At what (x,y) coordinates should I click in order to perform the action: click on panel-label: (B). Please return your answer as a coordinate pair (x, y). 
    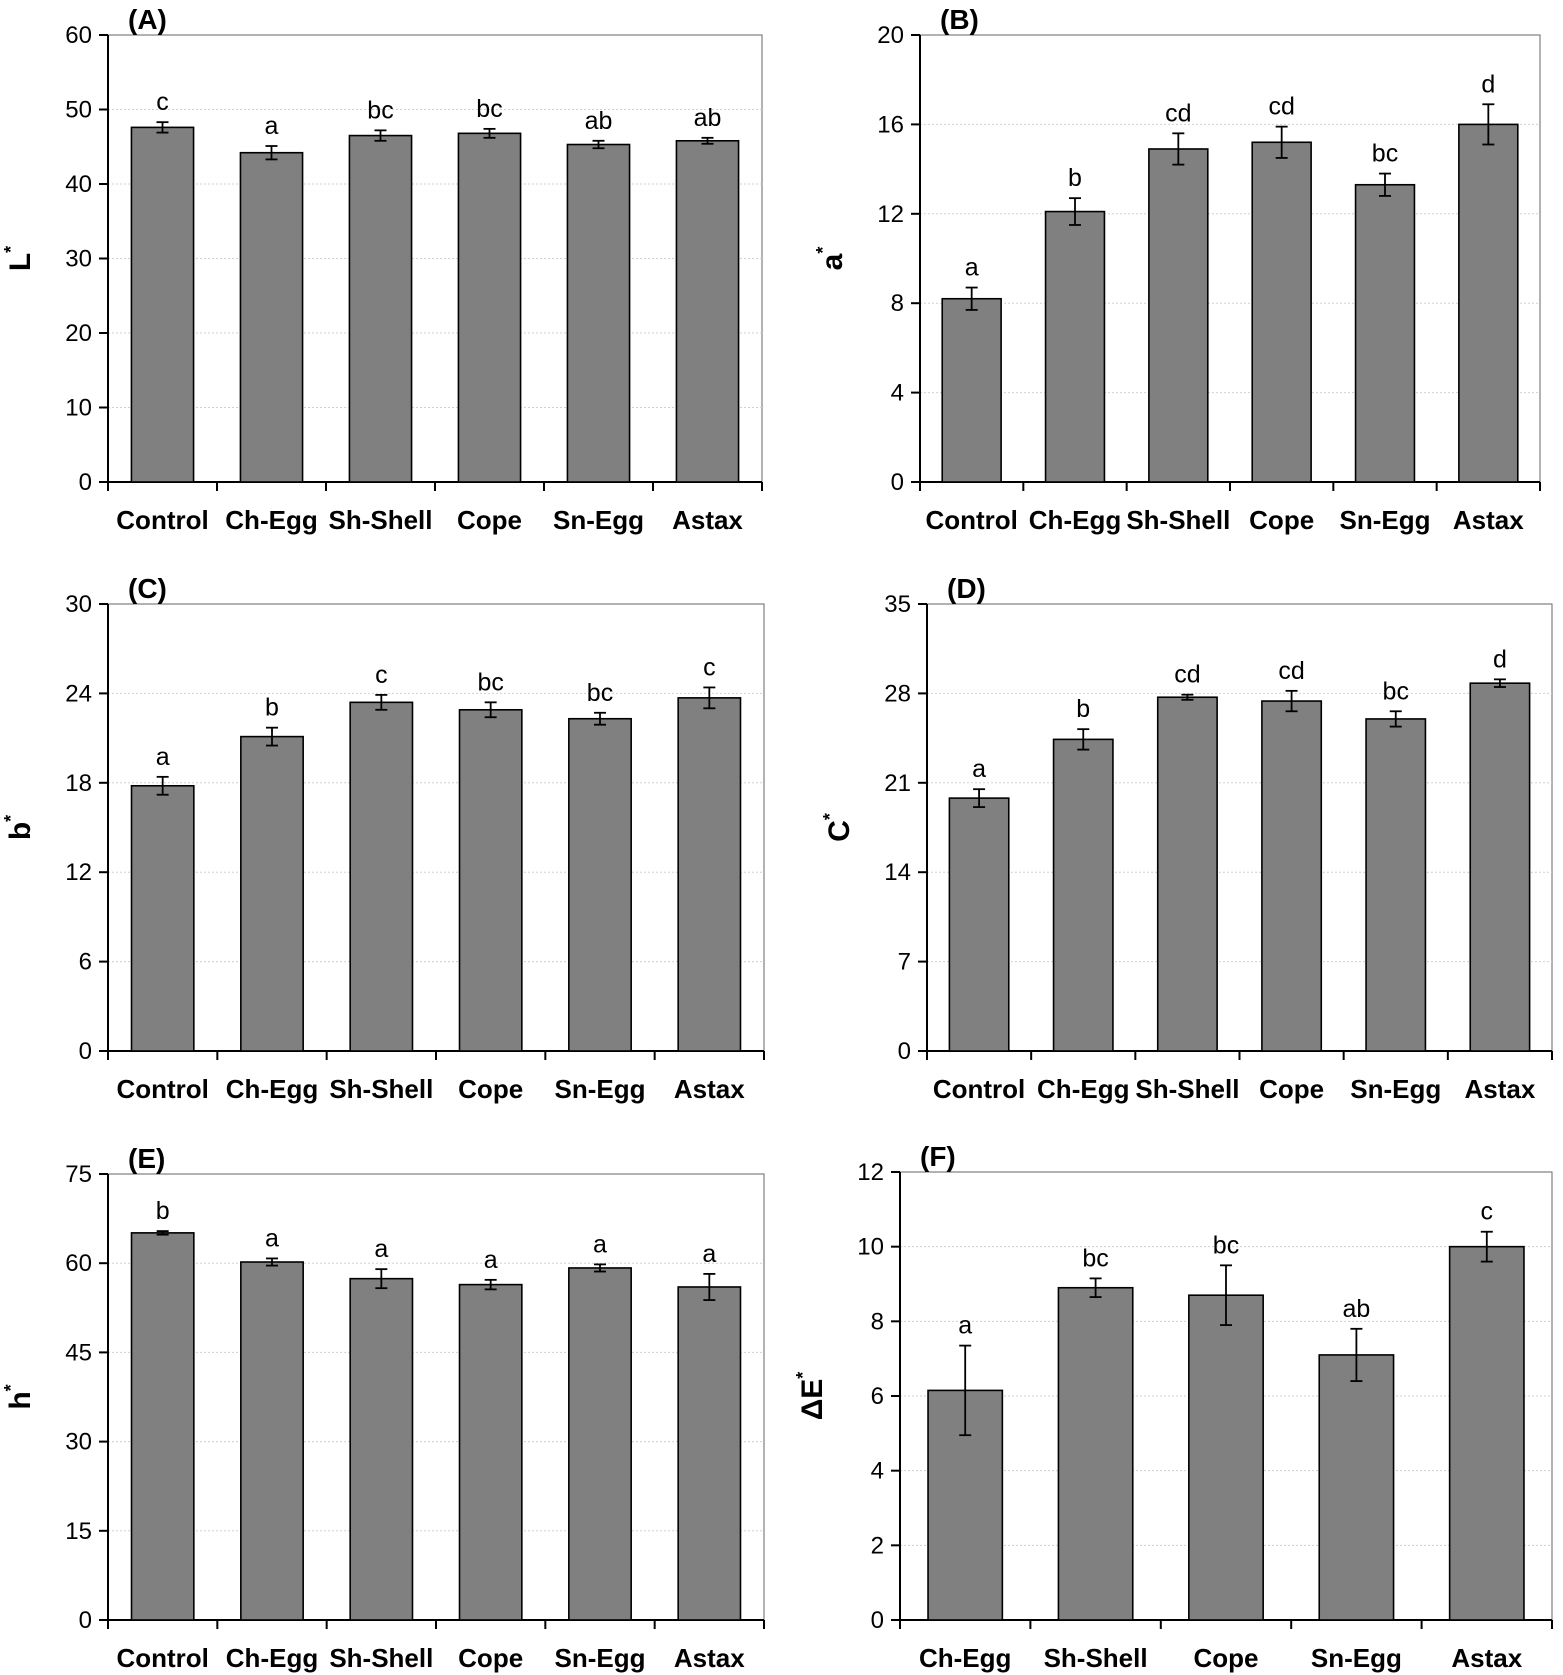
    Looking at the image, I should click on (959, 19).